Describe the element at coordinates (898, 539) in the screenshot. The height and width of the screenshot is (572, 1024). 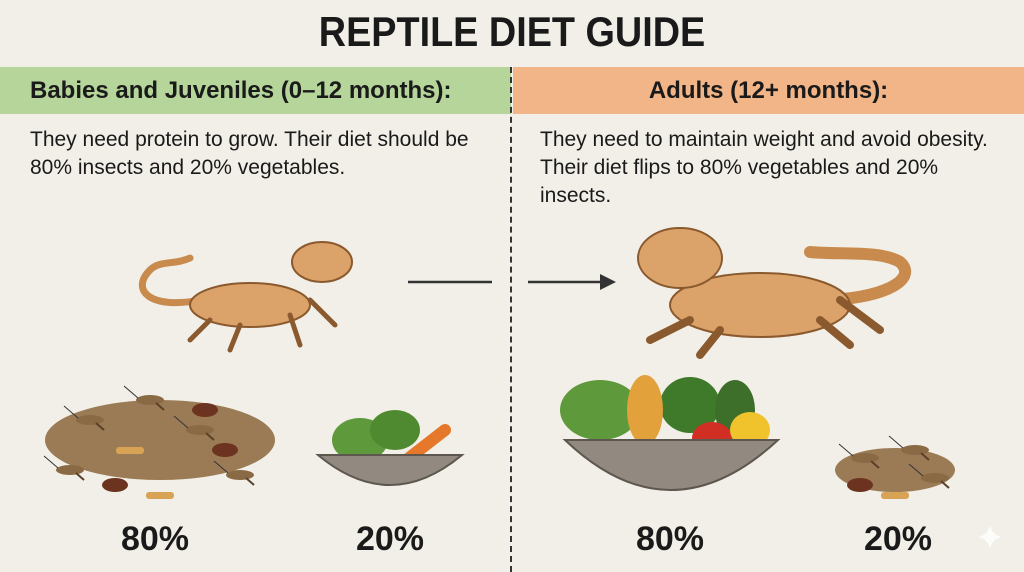
I see `adult-insects-percent: 20%` at that location.